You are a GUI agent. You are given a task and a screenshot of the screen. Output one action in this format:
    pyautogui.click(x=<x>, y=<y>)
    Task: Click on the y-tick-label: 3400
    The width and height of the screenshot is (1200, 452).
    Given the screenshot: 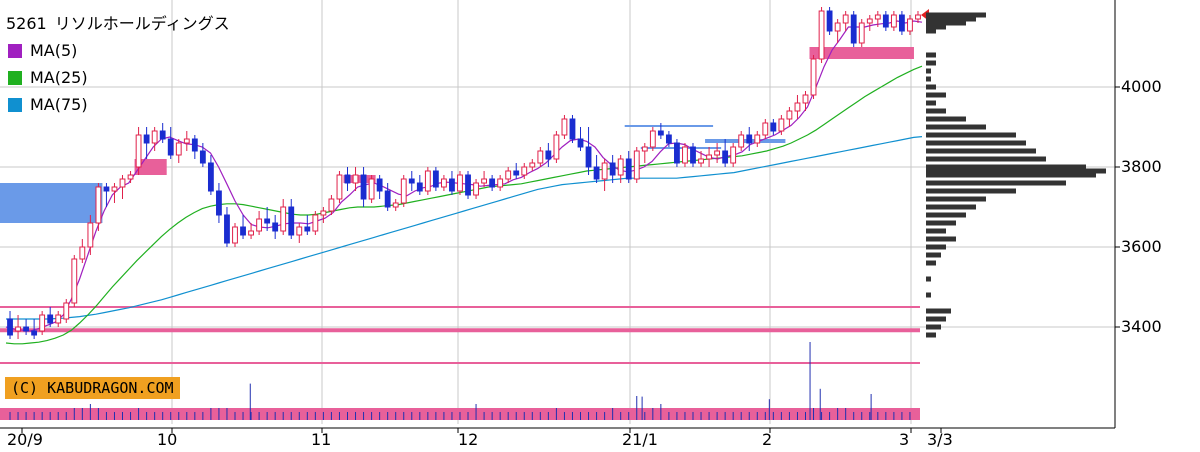 What is the action you would take?
    pyautogui.click(x=1141, y=326)
    